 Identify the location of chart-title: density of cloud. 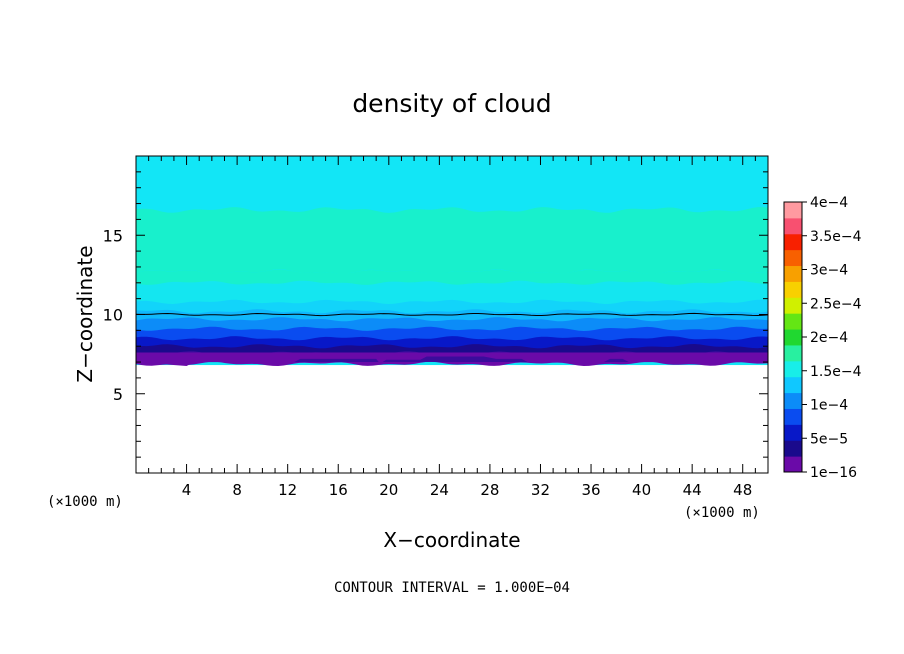
(451, 103).